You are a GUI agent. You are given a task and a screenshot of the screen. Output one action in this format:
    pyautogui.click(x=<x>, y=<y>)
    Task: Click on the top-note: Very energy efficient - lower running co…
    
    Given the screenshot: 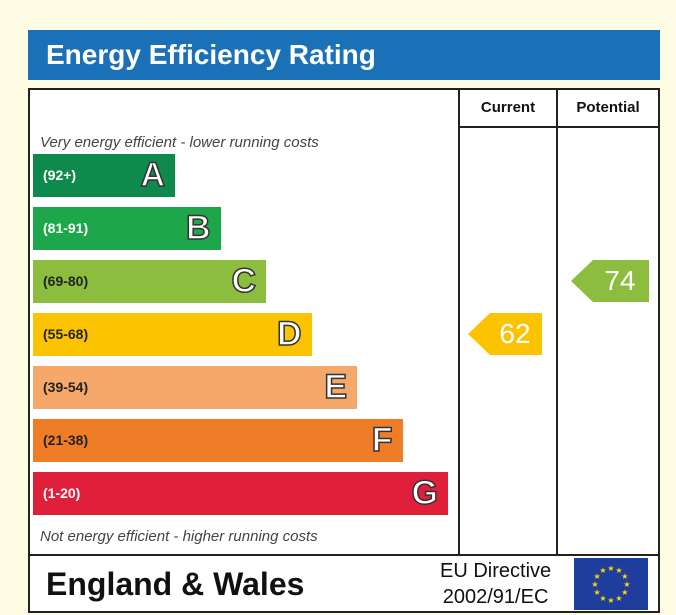 What is the action you would take?
    pyautogui.click(x=179, y=142)
    